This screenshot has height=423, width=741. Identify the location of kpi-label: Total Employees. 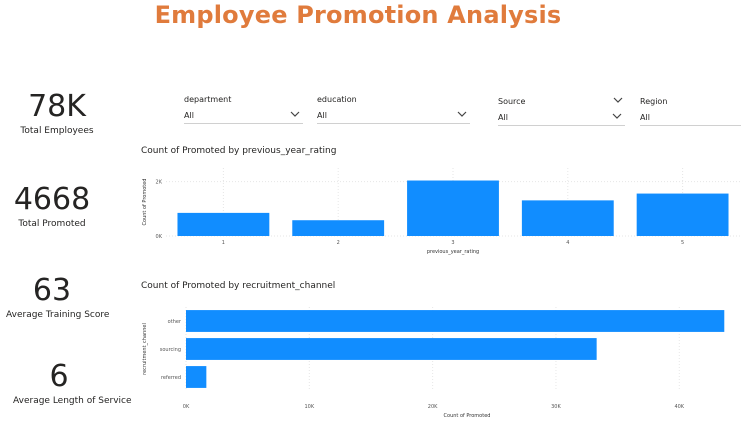
(57, 131).